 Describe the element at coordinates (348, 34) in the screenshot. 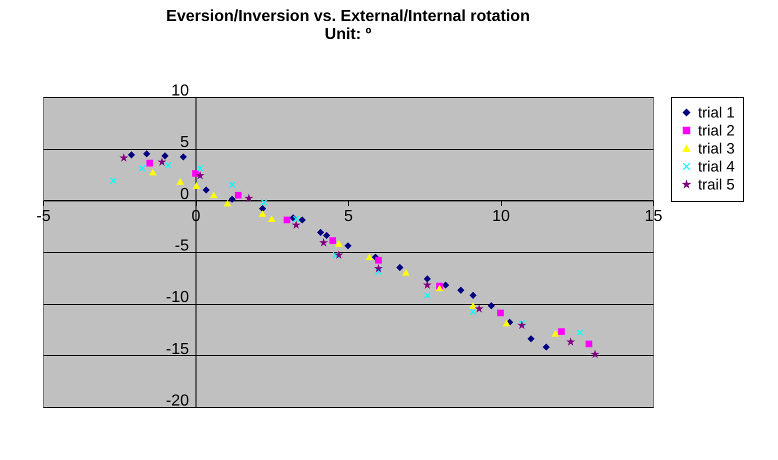

I see `chart-subtitle: Unit: º` at that location.